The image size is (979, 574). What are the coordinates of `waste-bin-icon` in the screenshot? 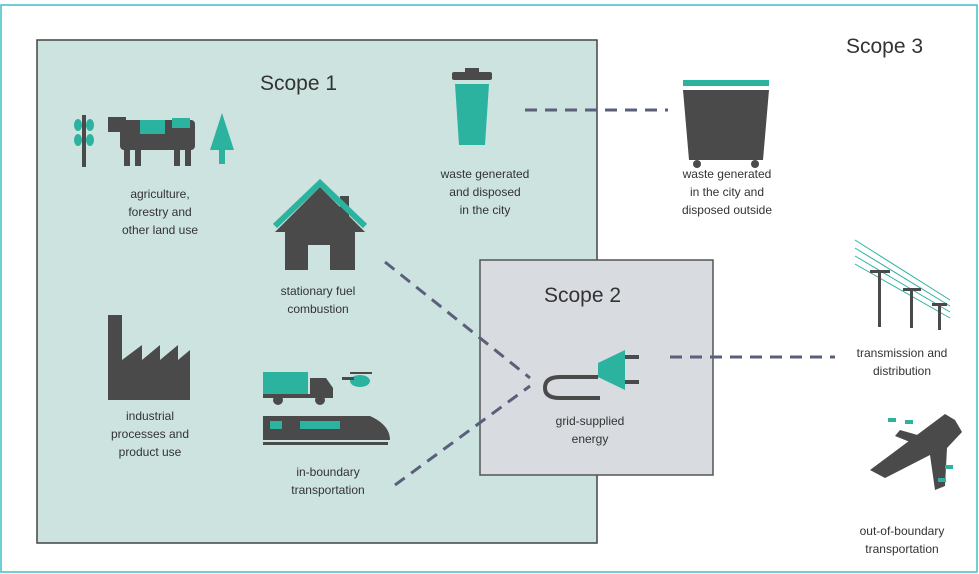 It's located at (472, 106).